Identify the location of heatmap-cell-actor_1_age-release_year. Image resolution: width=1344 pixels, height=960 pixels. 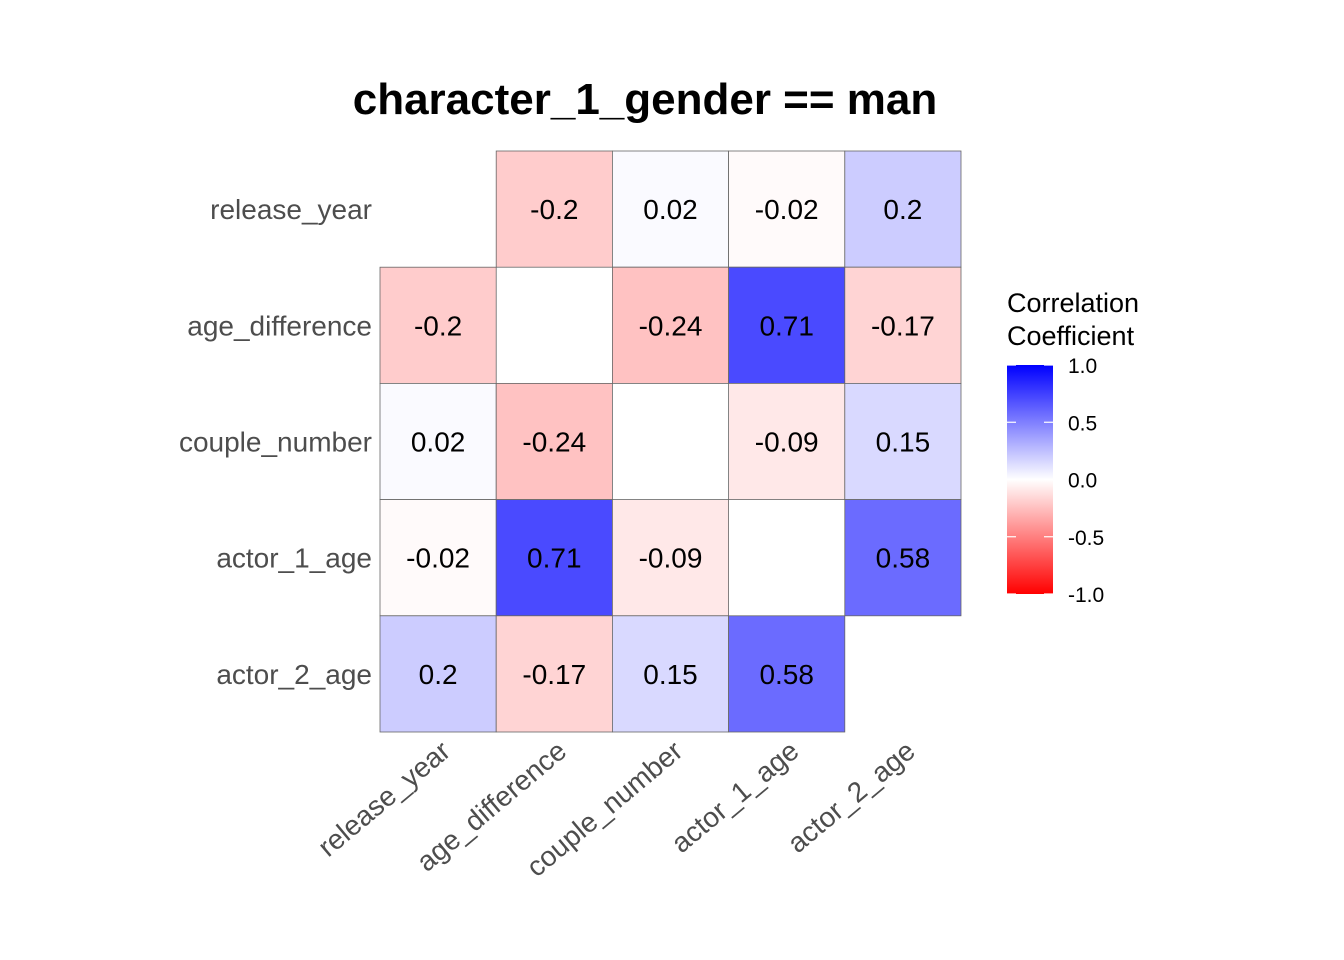
(438, 558).